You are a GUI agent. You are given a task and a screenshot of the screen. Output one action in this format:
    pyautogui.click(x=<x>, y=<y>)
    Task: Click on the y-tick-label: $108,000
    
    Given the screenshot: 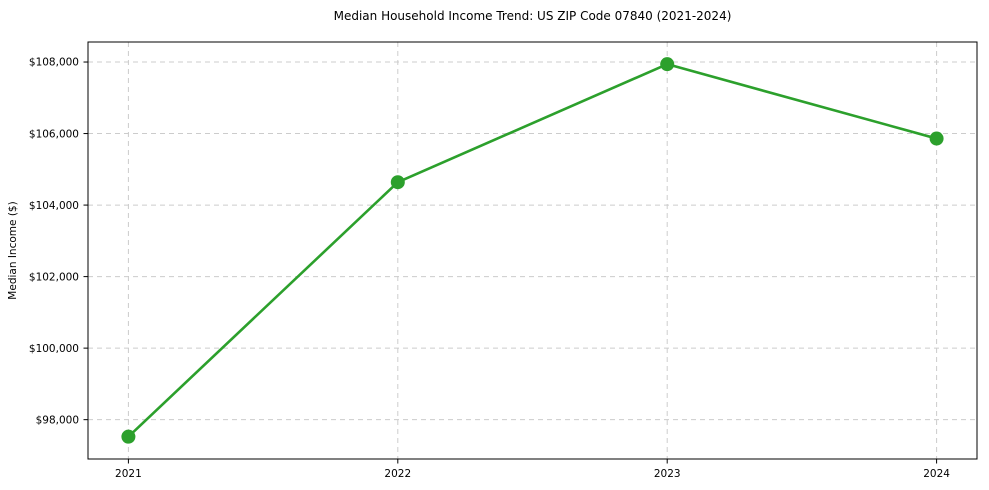 What is the action you would take?
    pyautogui.click(x=54, y=63)
    